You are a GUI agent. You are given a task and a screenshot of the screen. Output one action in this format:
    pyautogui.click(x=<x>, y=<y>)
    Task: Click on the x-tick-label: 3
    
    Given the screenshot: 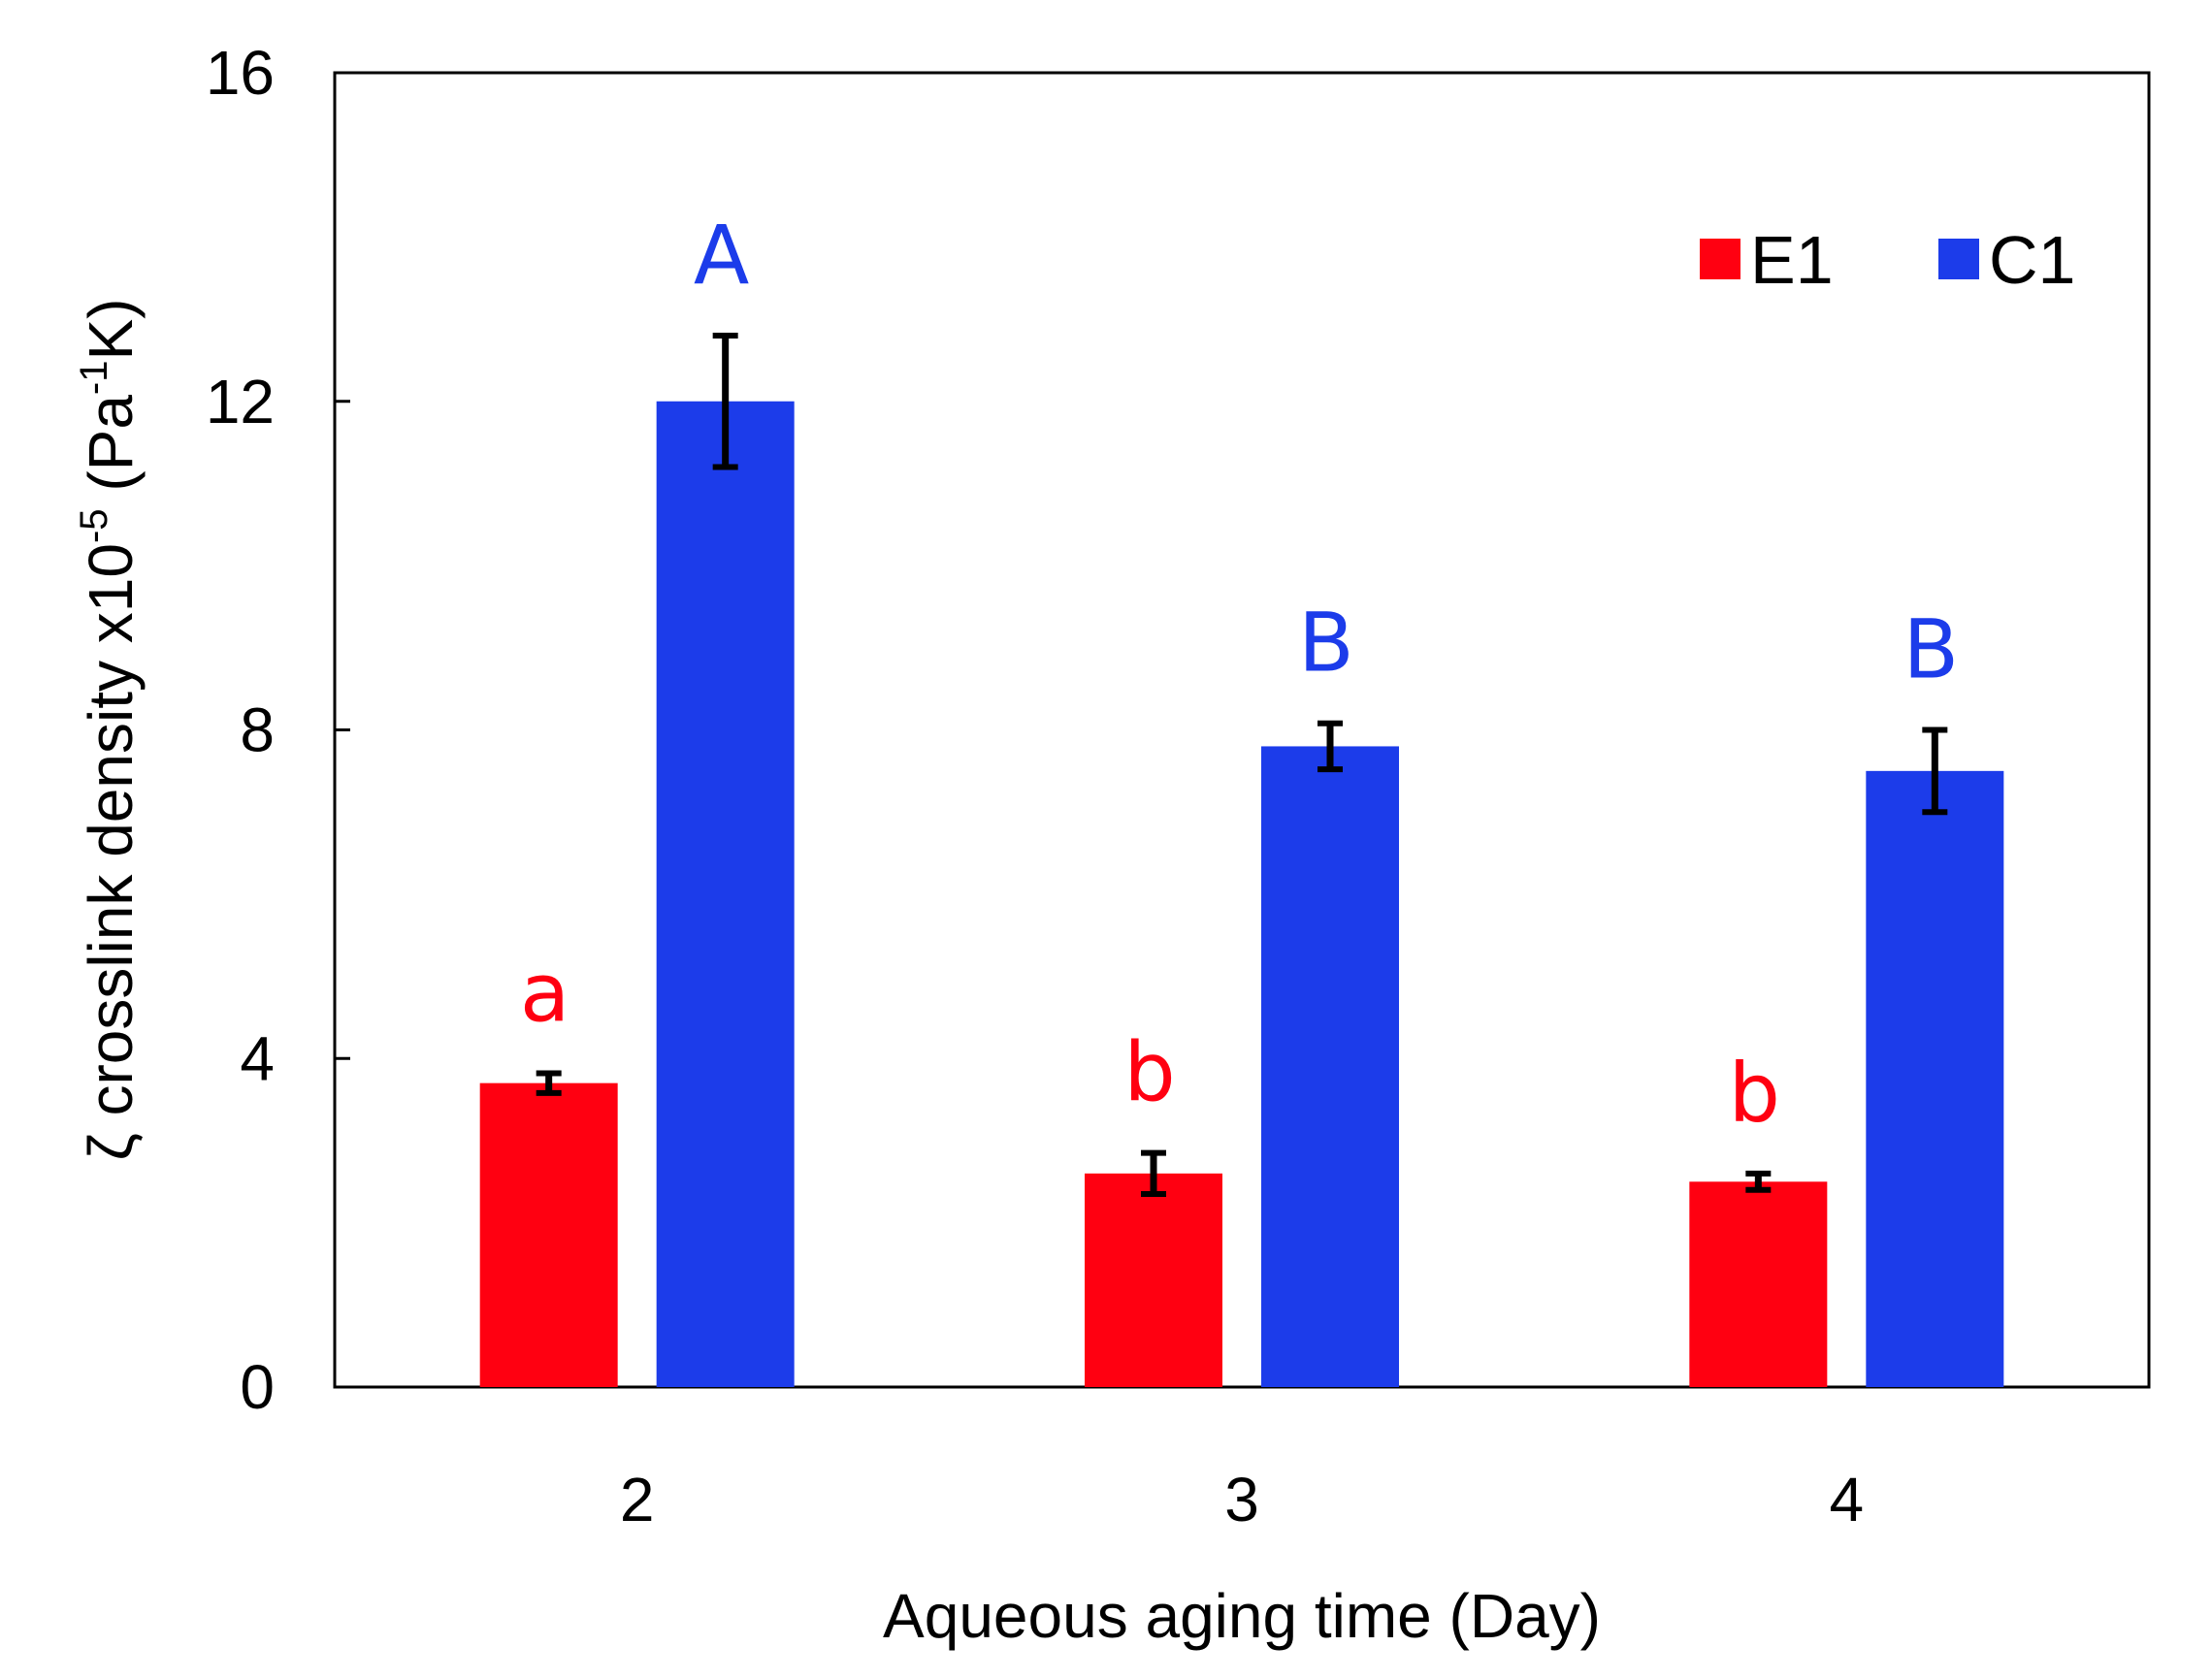 What is the action you would take?
    pyautogui.click(x=1242, y=1499)
    